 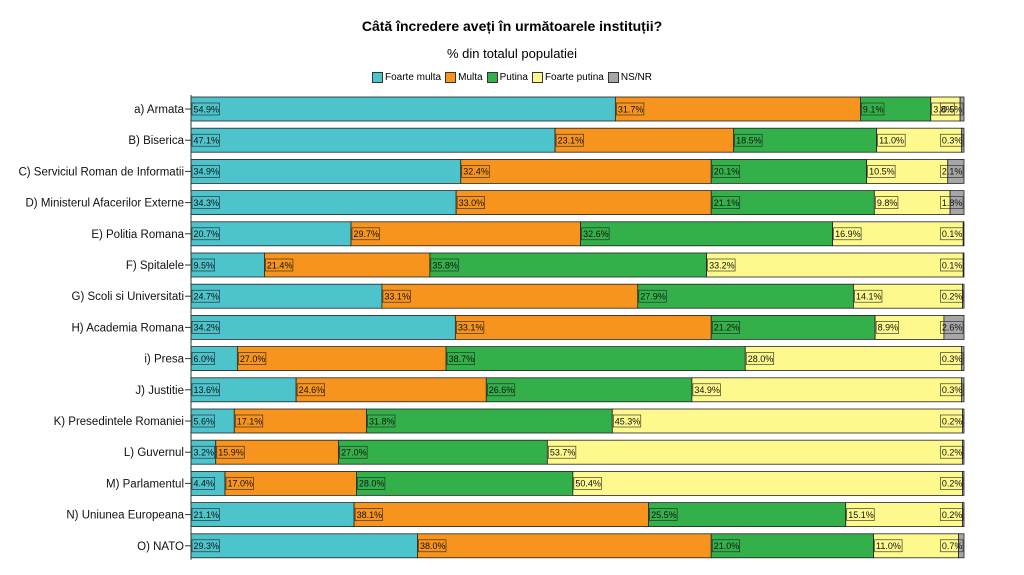 What do you see at coordinates (943, 109) in the screenshot?
I see `data-label: 3.8%` at bounding box center [943, 109].